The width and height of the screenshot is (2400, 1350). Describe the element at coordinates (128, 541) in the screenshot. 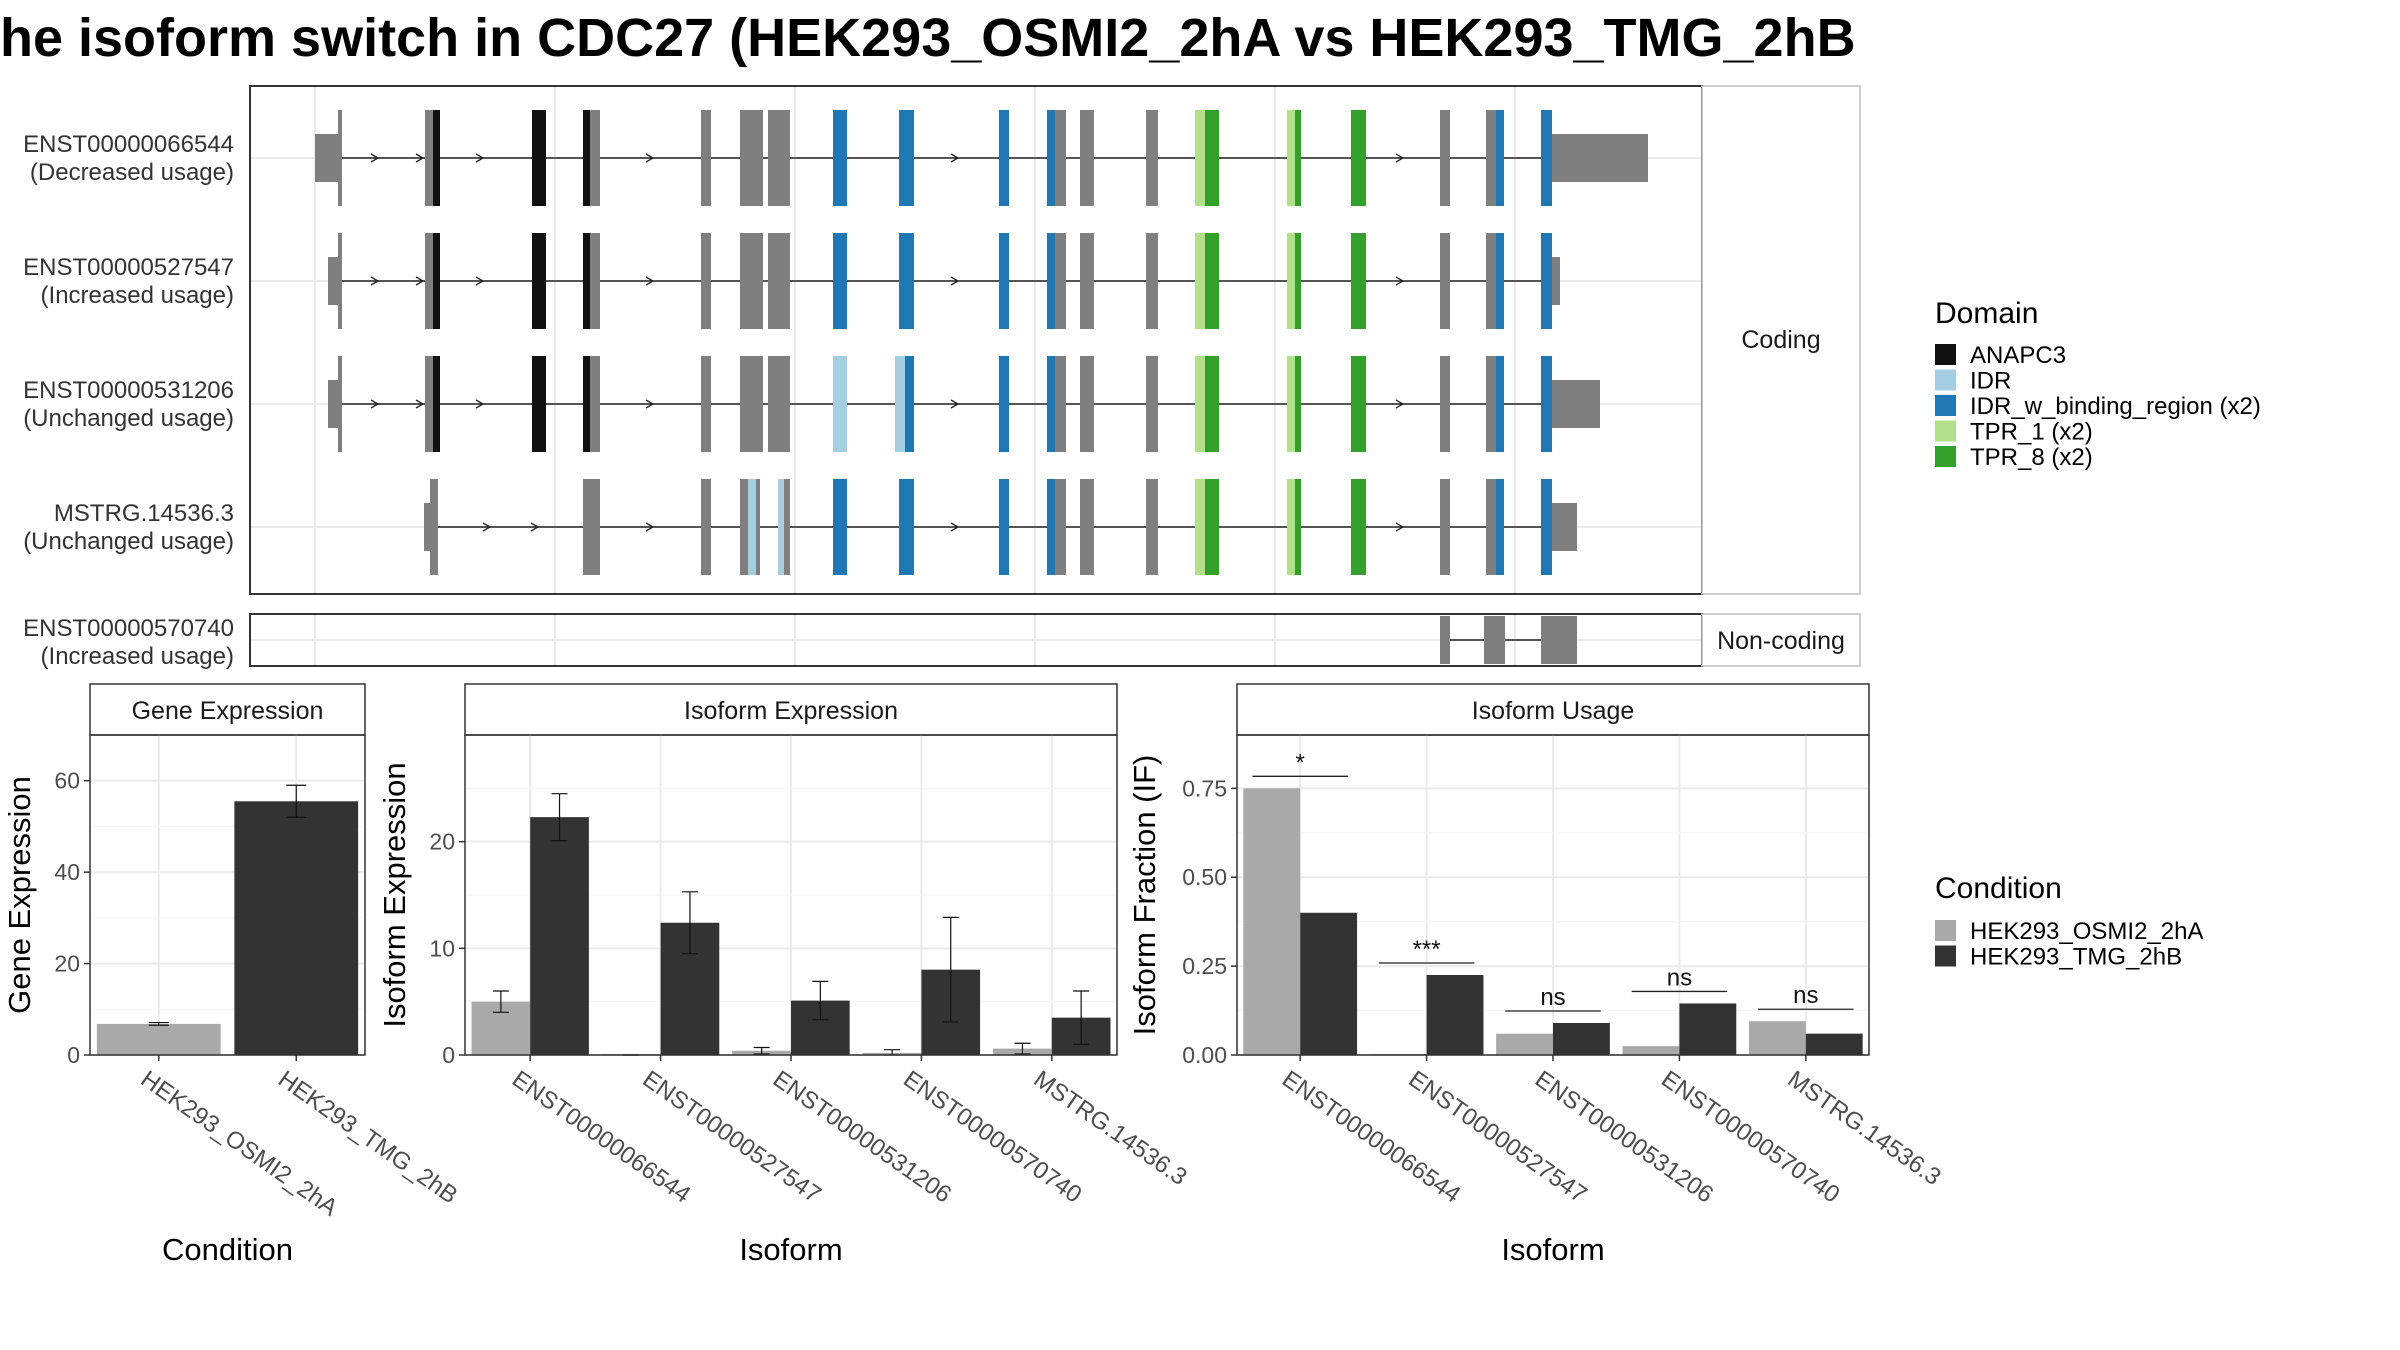

I see `transcript-usage-label: (Unchanged usage)` at that location.